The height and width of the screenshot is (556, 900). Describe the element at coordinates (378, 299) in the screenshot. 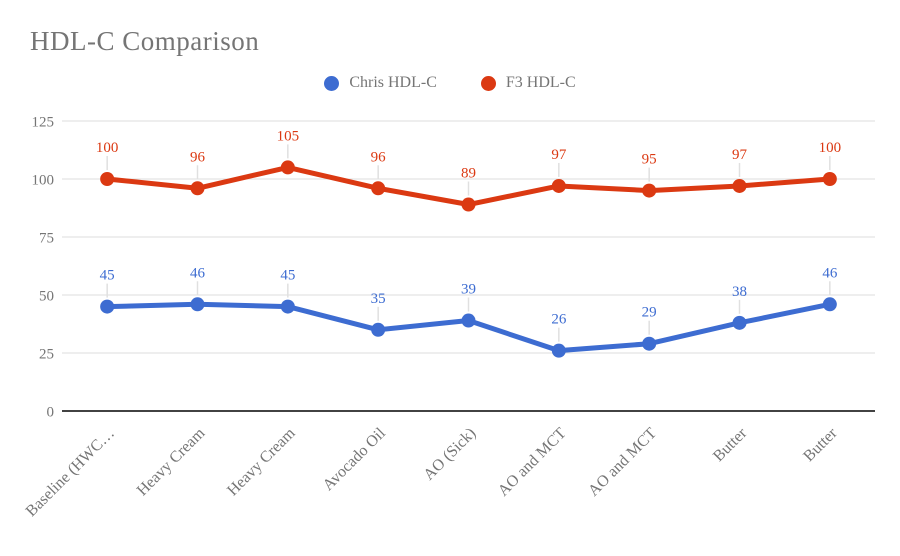

I see `data-label: 35` at that location.